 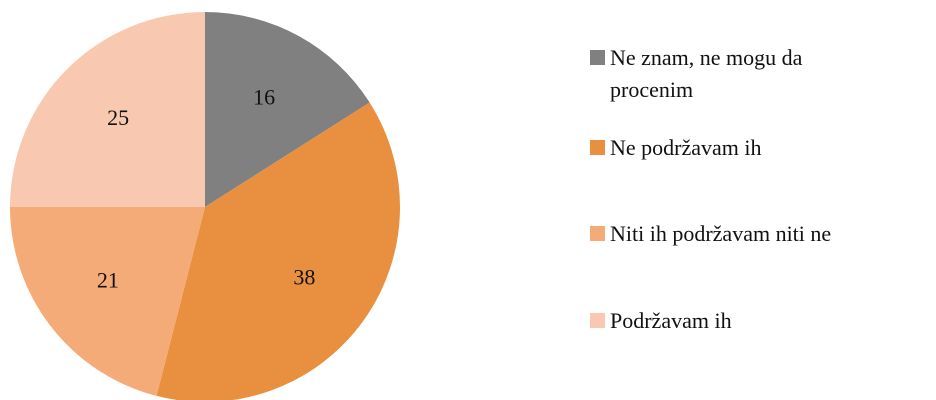 I want to click on legend-label: Podržavam ih, so click(x=671, y=320).